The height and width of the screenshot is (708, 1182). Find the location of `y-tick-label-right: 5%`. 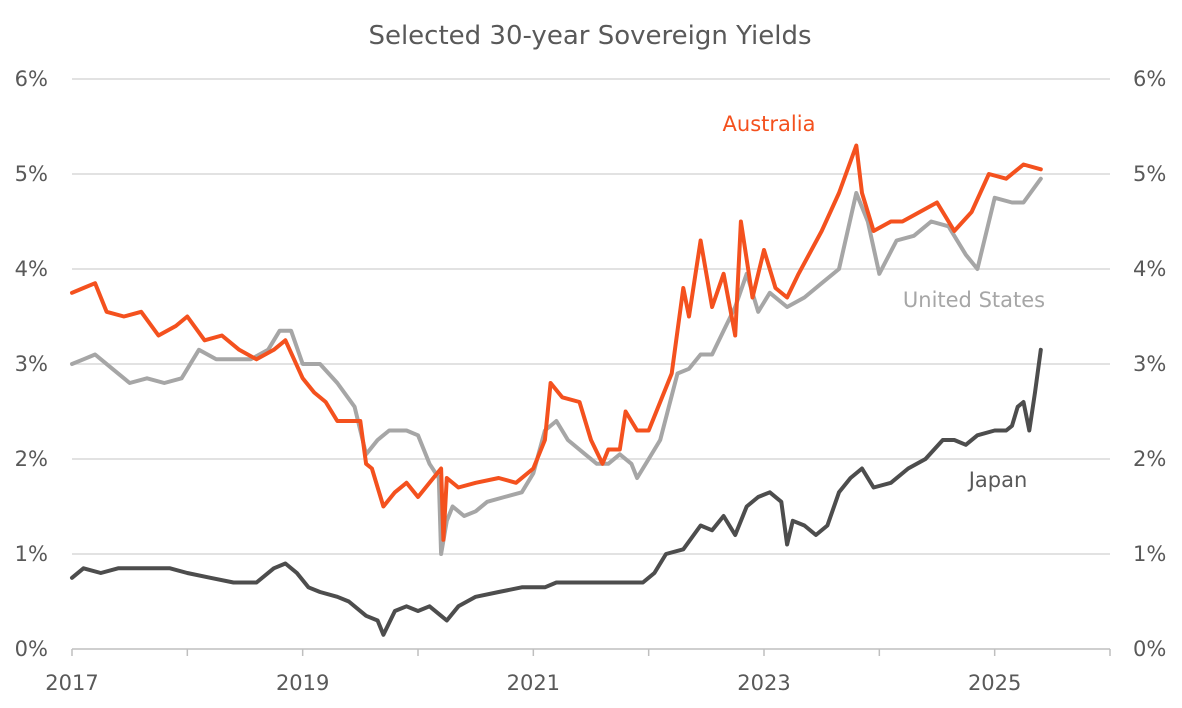

y-tick-label-right: 5% is located at coordinates (1149, 174).